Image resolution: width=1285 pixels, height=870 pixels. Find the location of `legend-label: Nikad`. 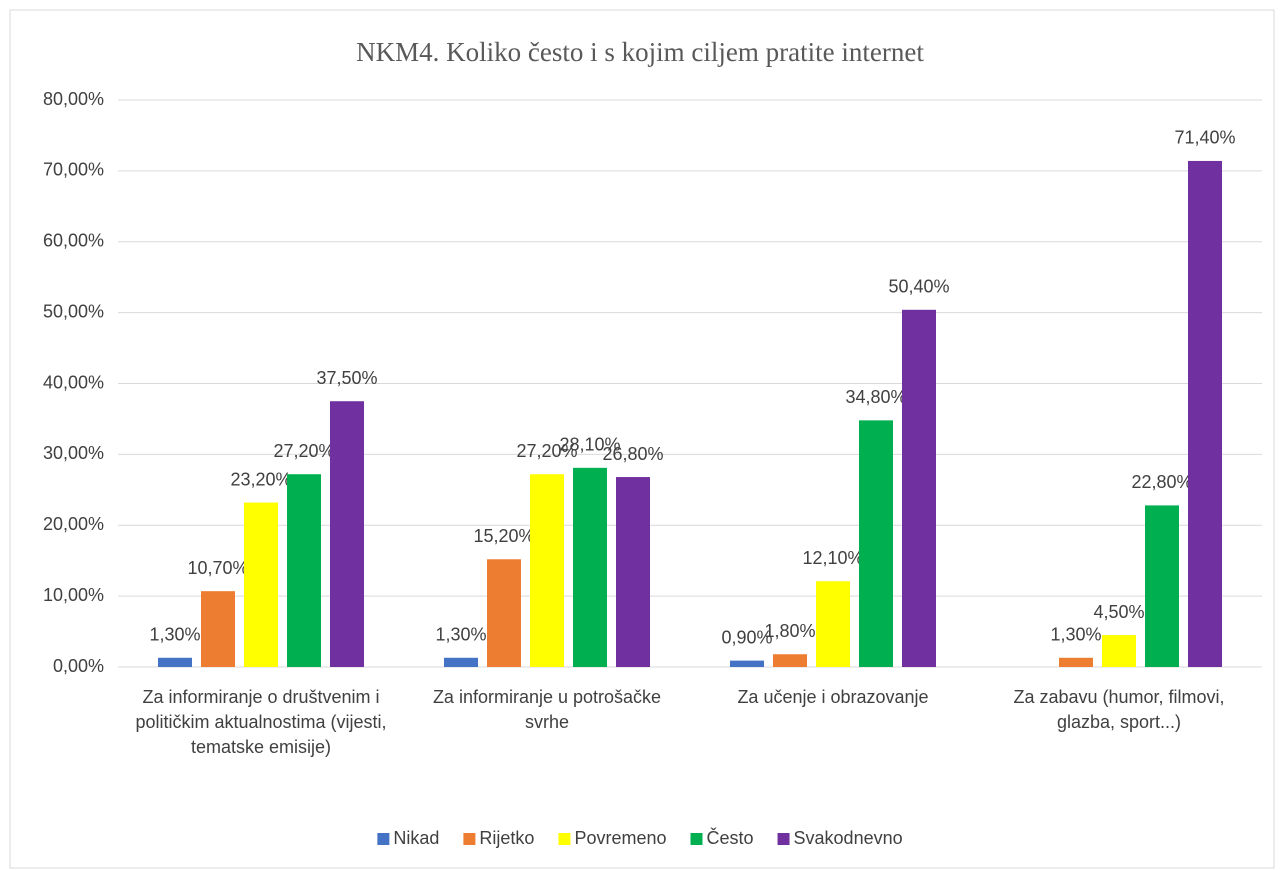

legend-label: Nikad is located at coordinates (416, 838).